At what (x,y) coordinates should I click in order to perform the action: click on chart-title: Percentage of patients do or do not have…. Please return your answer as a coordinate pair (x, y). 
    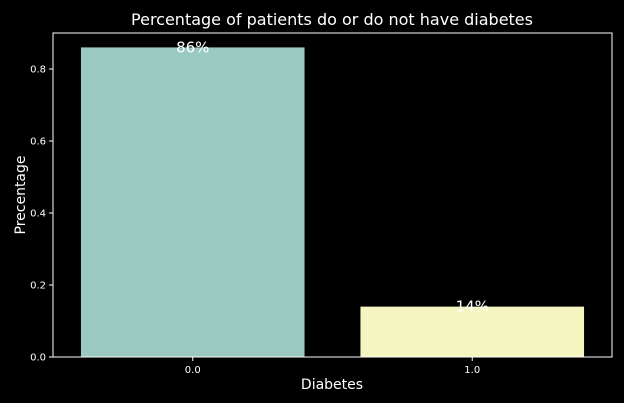
    Looking at the image, I should click on (332, 19).